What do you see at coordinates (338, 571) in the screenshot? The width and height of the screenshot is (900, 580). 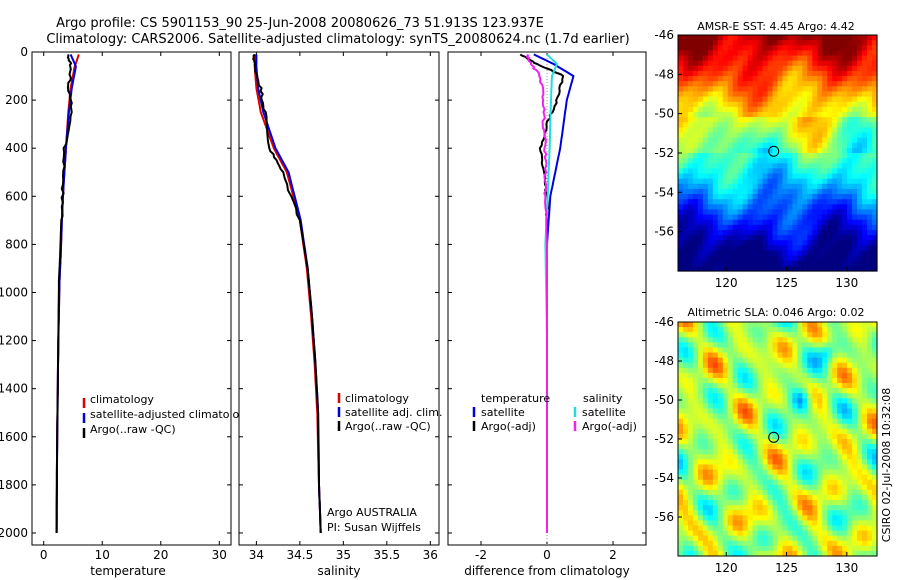 I see `salinity-xlabel: salinity` at bounding box center [338, 571].